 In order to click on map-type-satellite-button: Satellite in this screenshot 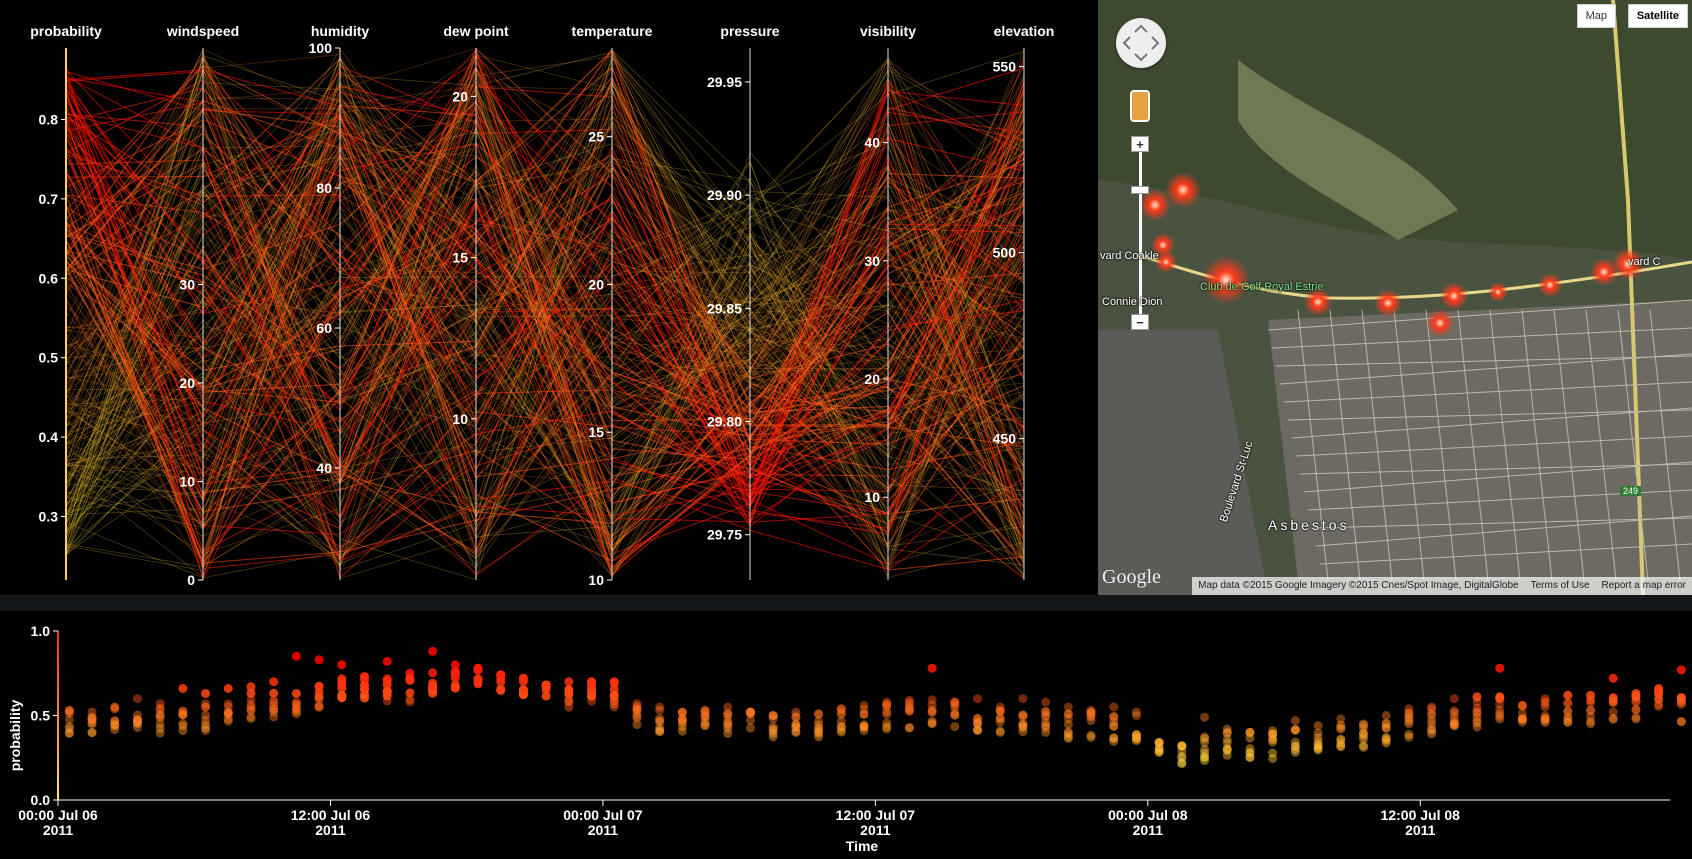, I will do `click(1657, 16)`.